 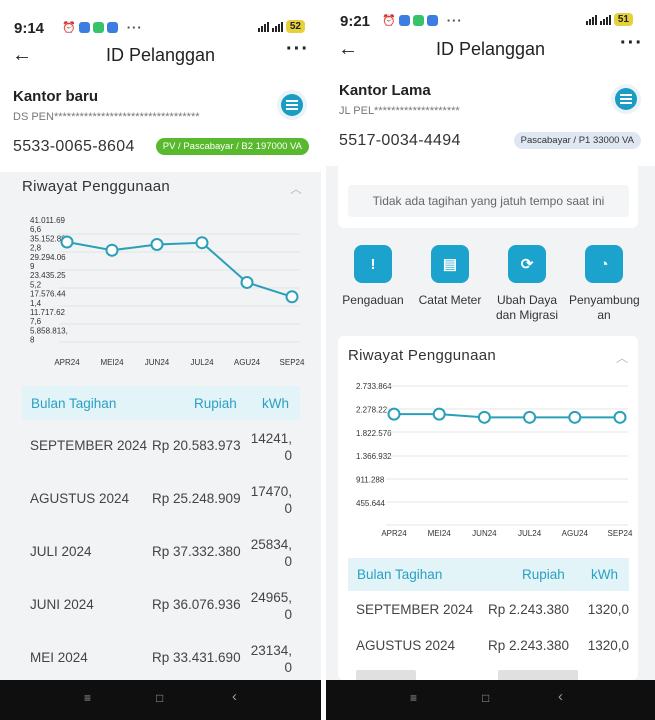 I want to click on row-amount: Rp 25.248.909, so click(x=196, y=498).